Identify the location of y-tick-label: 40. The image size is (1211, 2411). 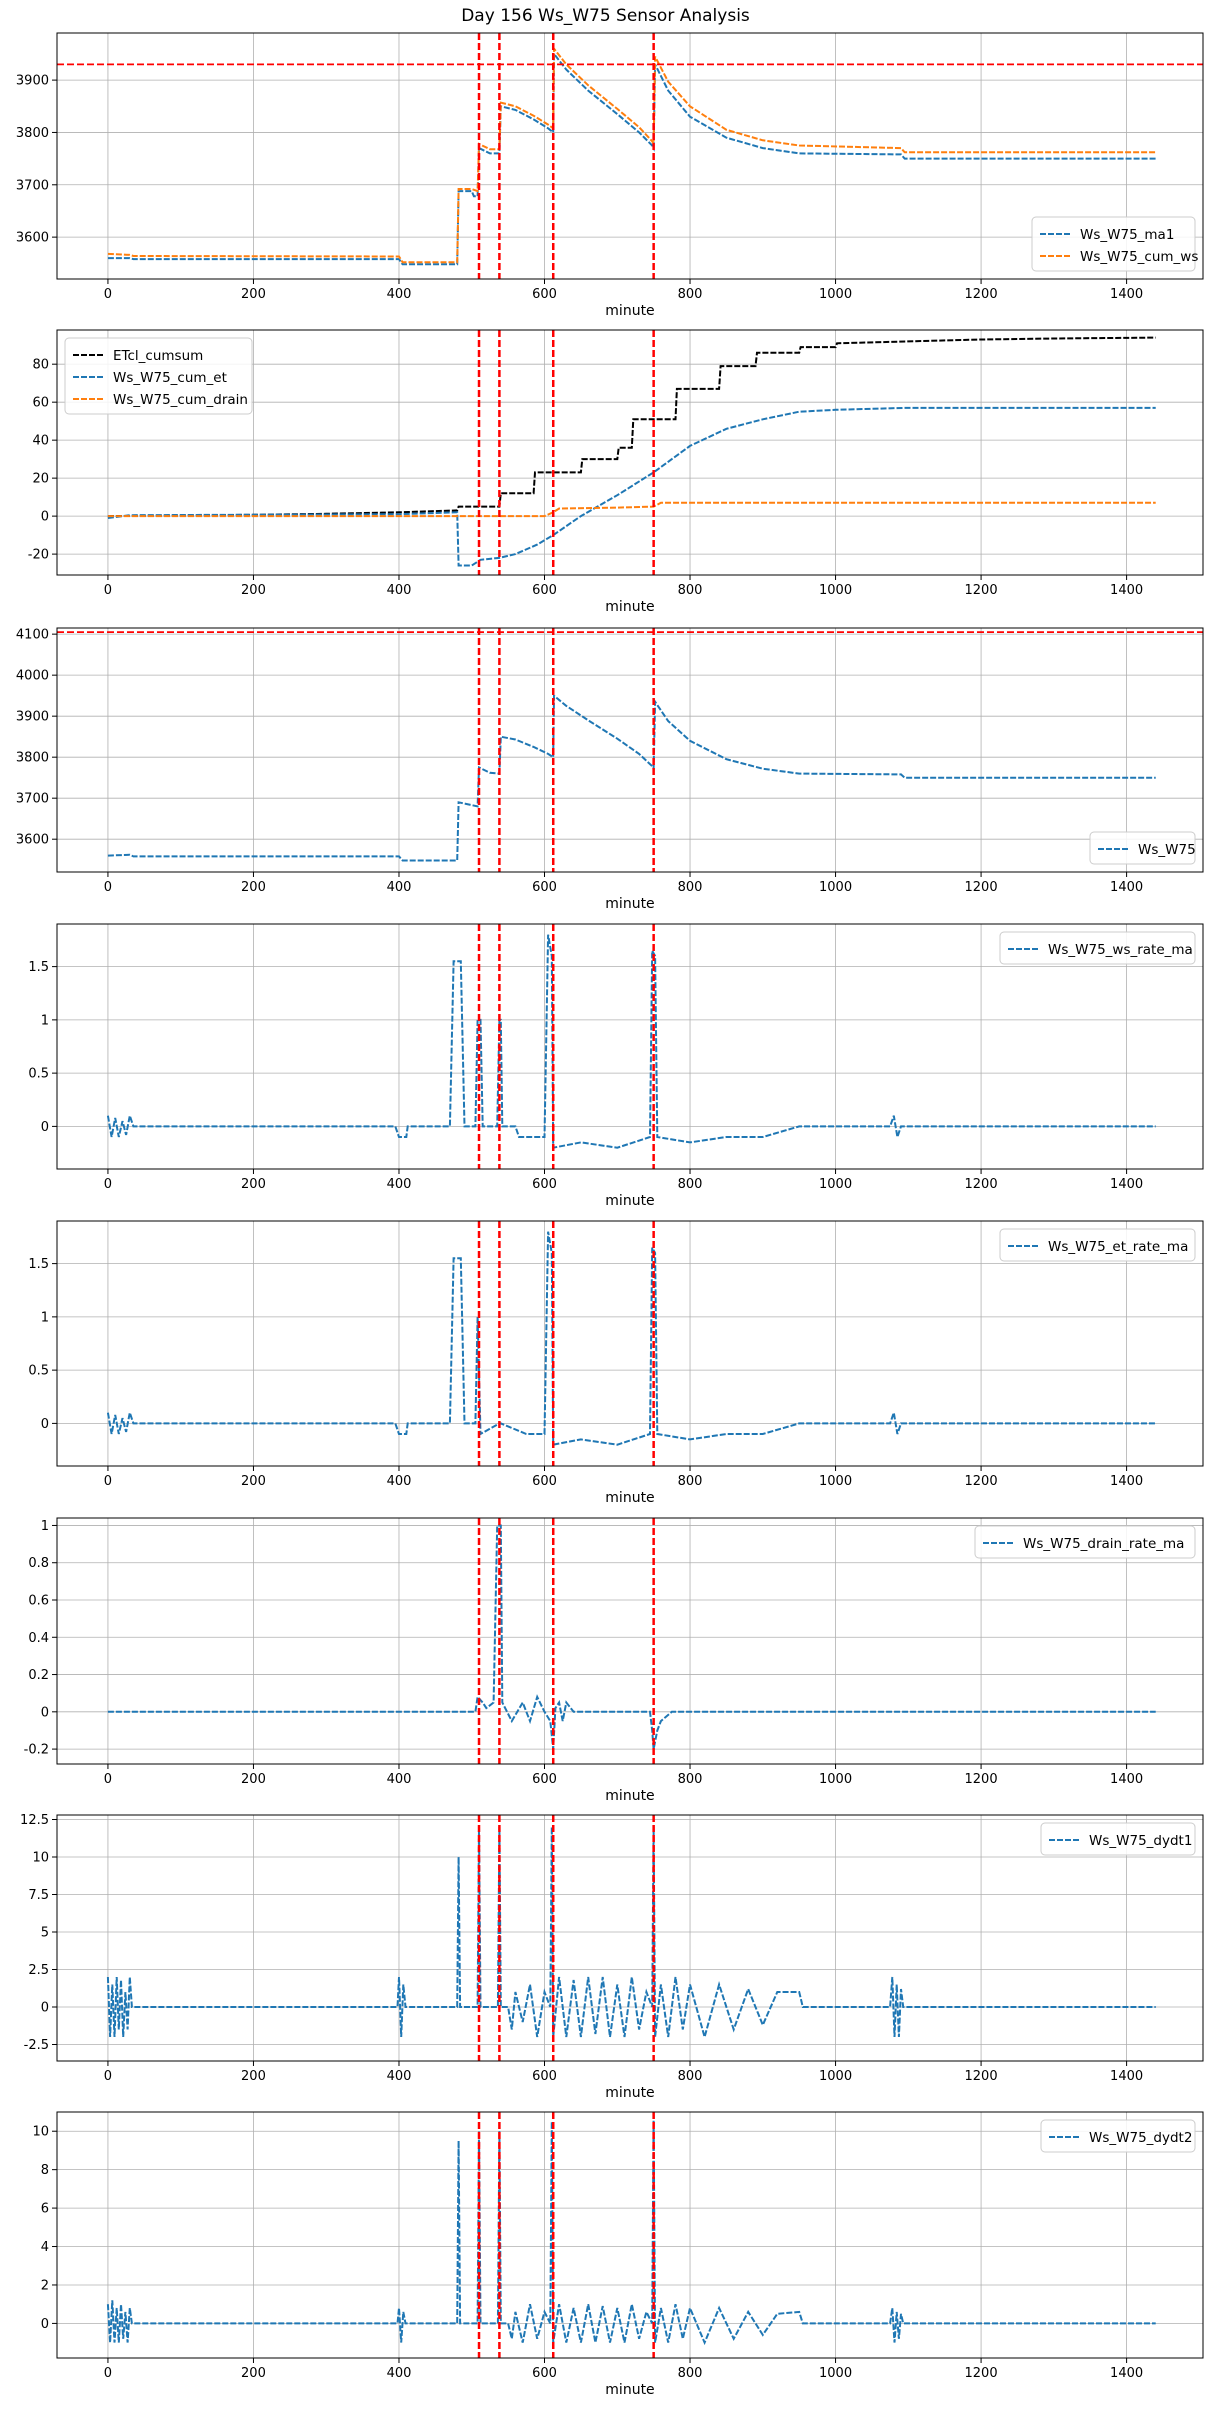
(40, 441).